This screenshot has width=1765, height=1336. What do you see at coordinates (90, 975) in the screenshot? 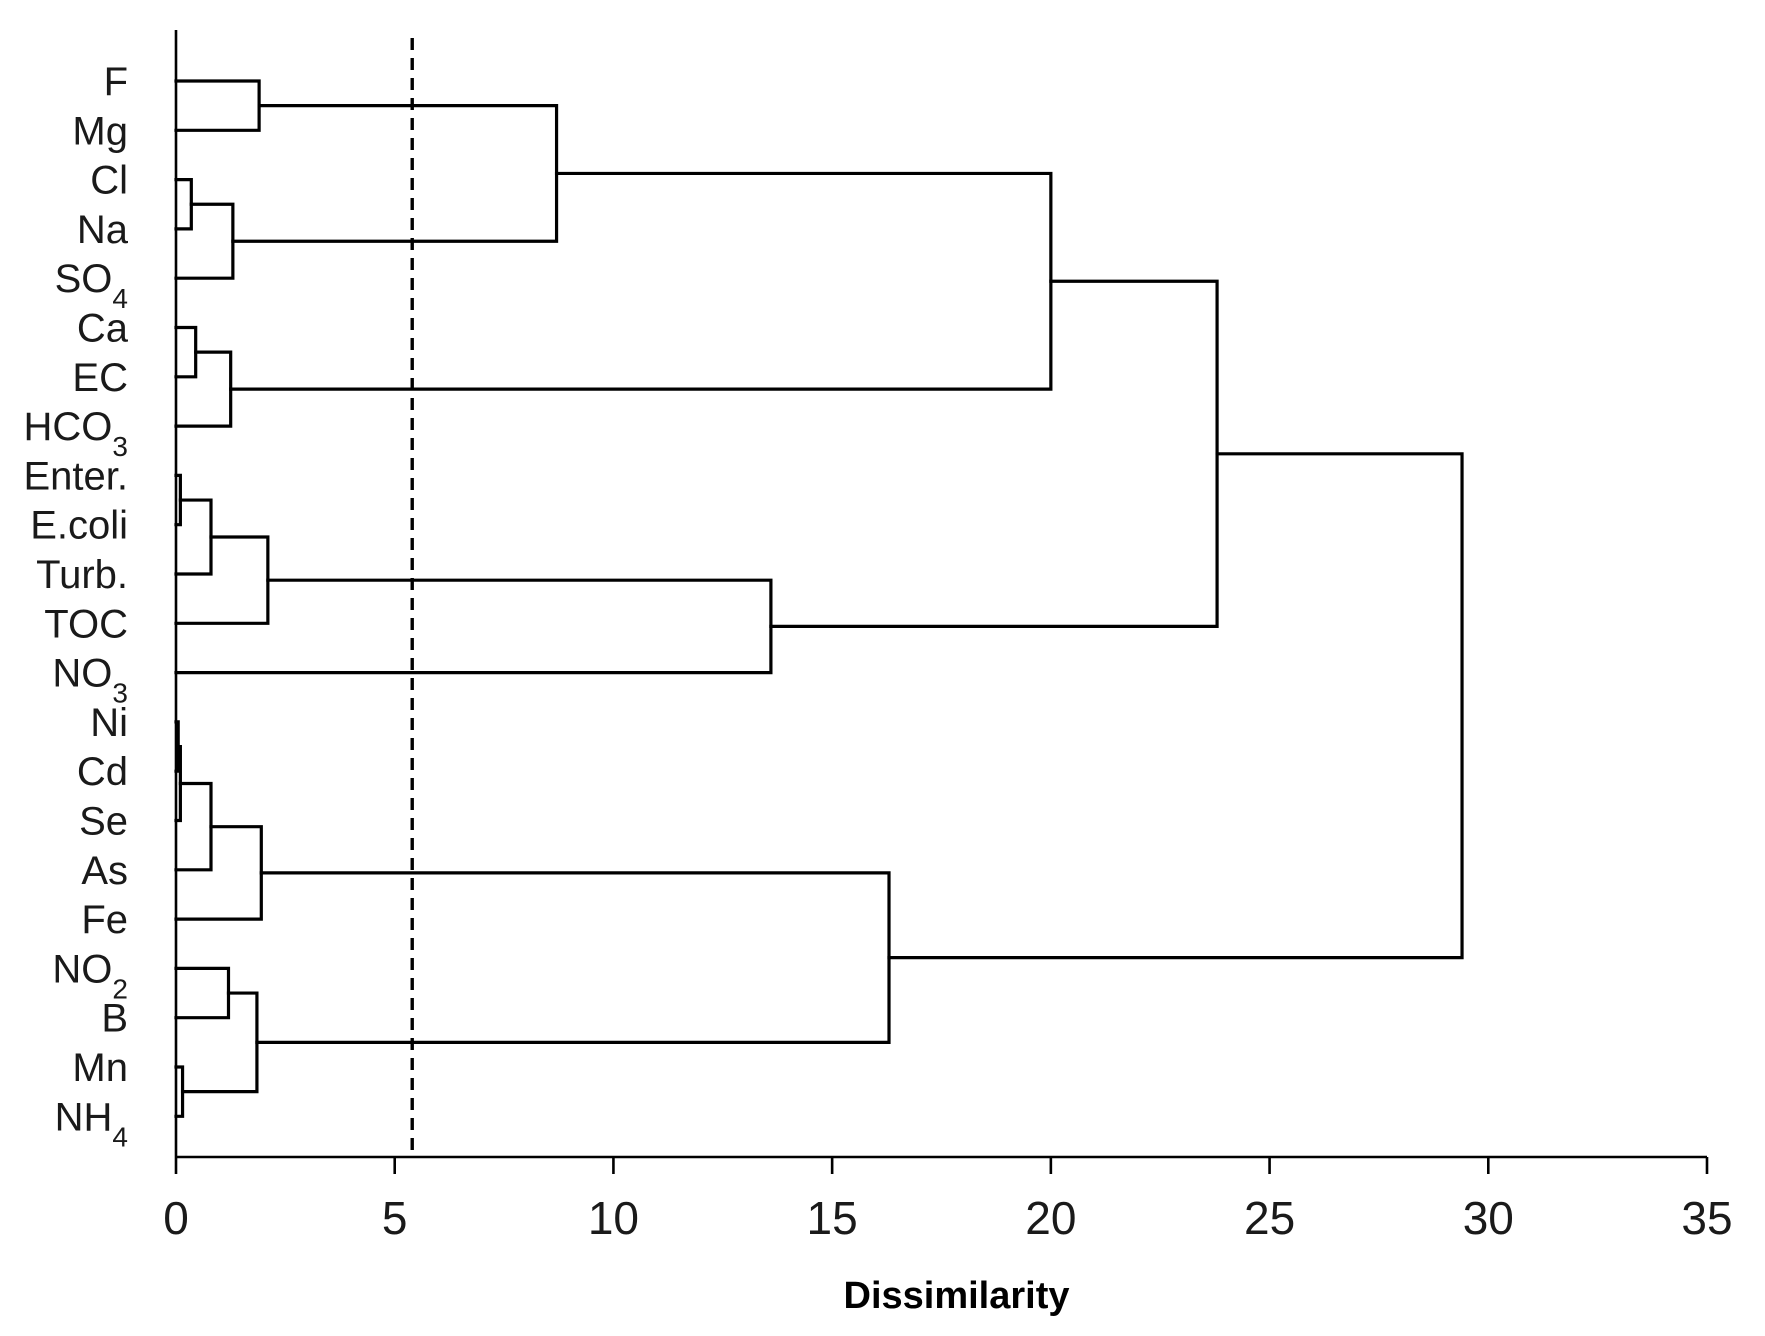
I see `leaf-label: NO2` at bounding box center [90, 975].